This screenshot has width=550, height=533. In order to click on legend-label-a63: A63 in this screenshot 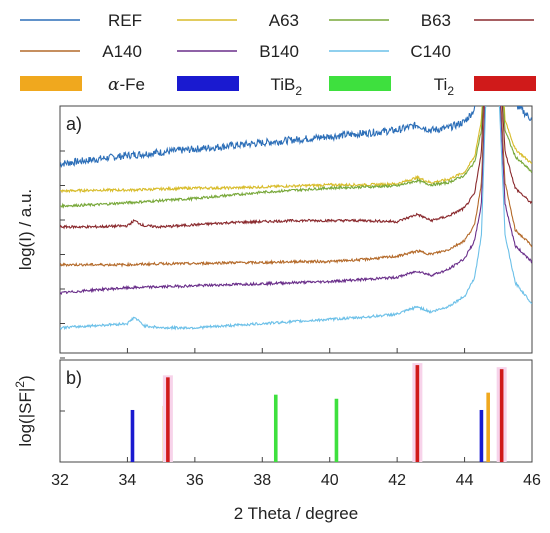, I will do `click(284, 20)`.